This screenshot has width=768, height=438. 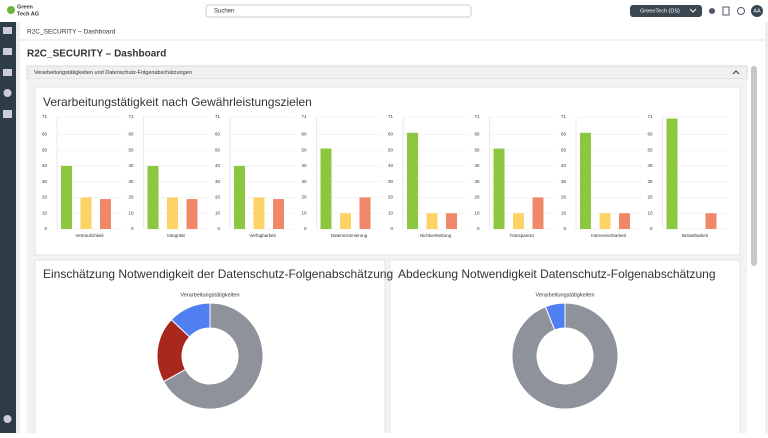 I want to click on user-icon, so click(x=712, y=11).